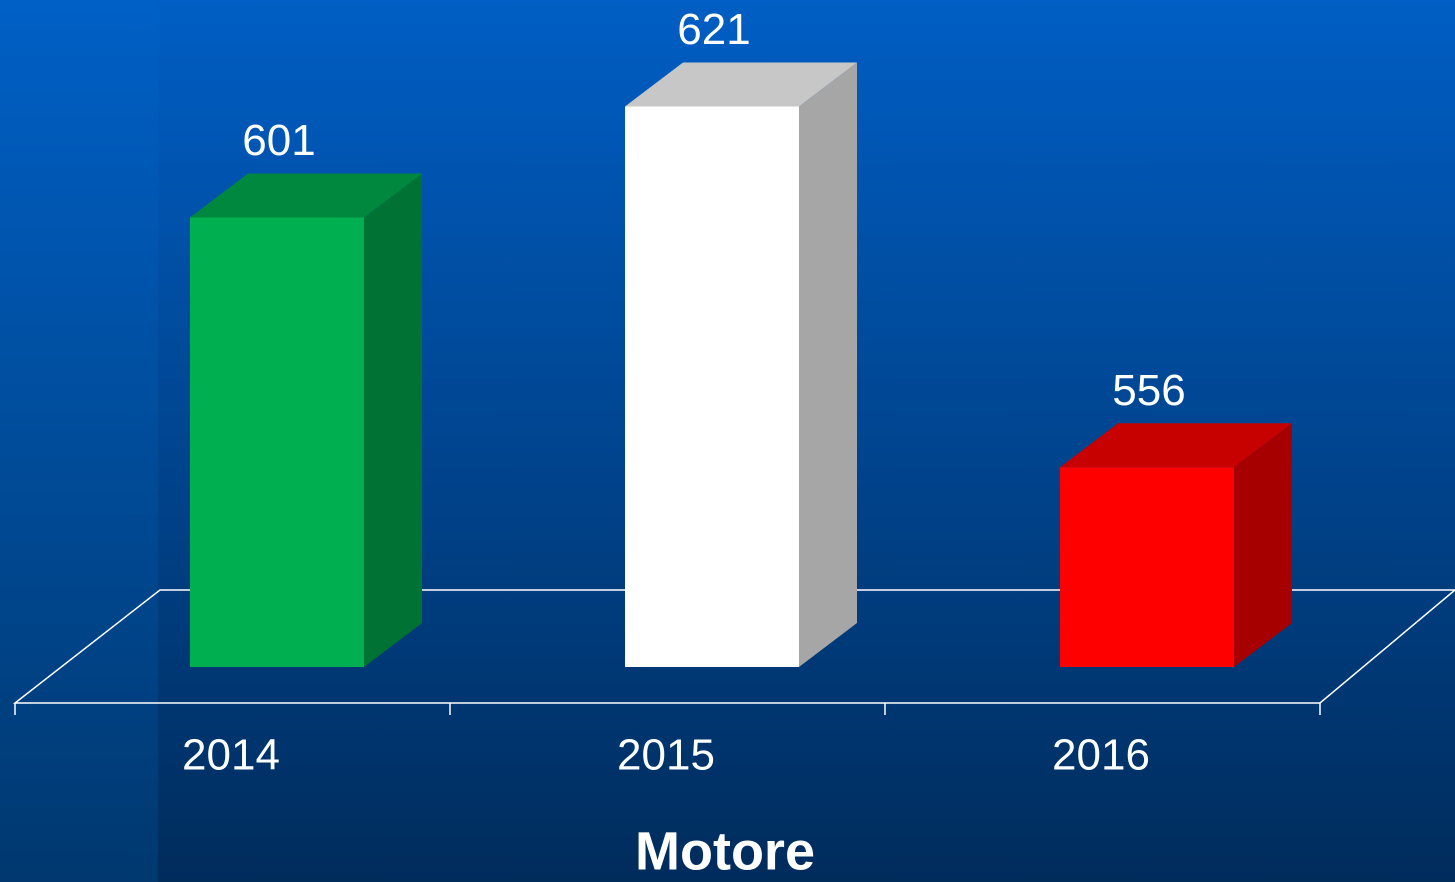 This screenshot has height=882, width=1455. I want to click on x-tick-label: 2015, so click(666, 755).